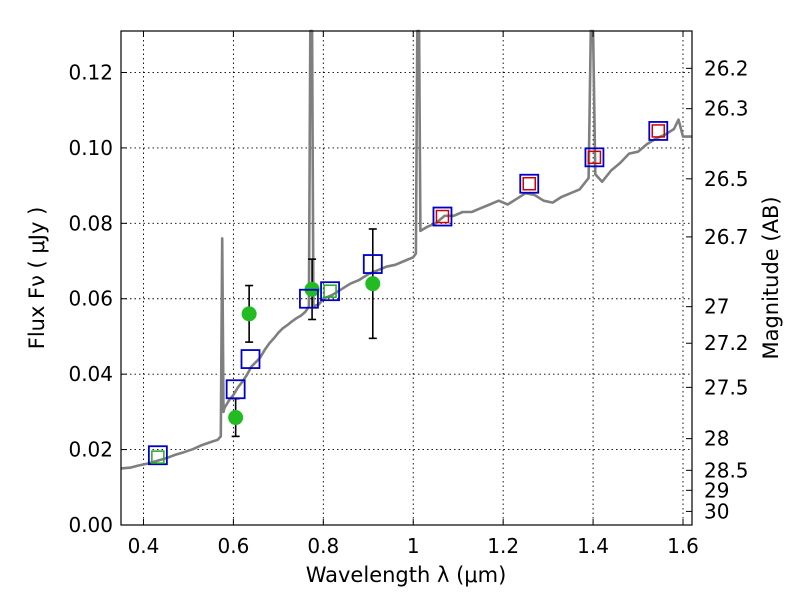  What do you see at coordinates (90, 299) in the screenshot?
I see `y-tick-label: 0.06` at bounding box center [90, 299].